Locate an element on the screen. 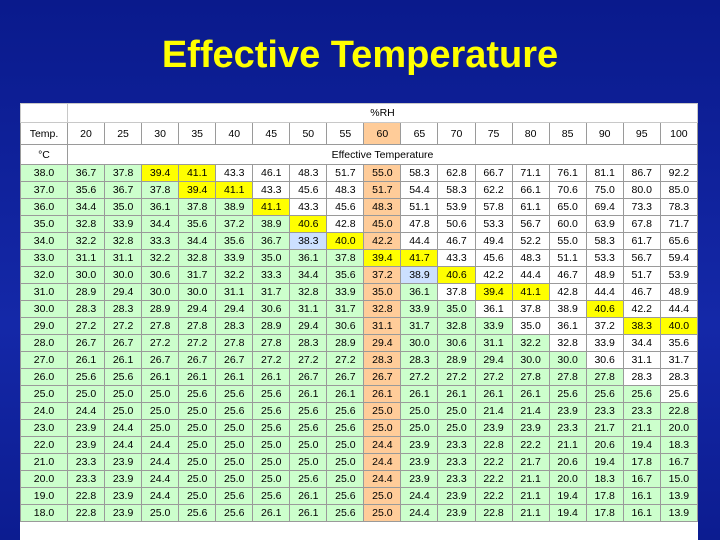 The width and height of the screenshot is (720, 540). effective-temp-cell: 61.1 is located at coordinates (530, 207).